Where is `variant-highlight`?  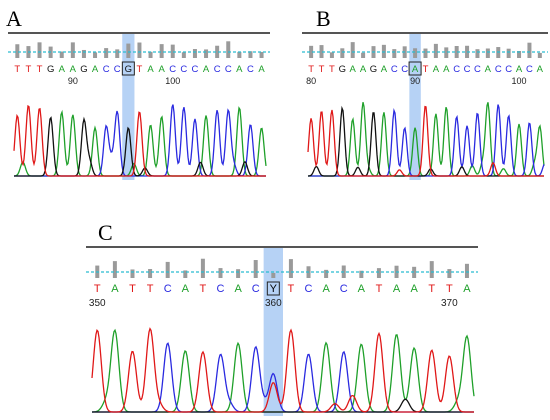
variant-highlight is located at coordinates (273, 332).